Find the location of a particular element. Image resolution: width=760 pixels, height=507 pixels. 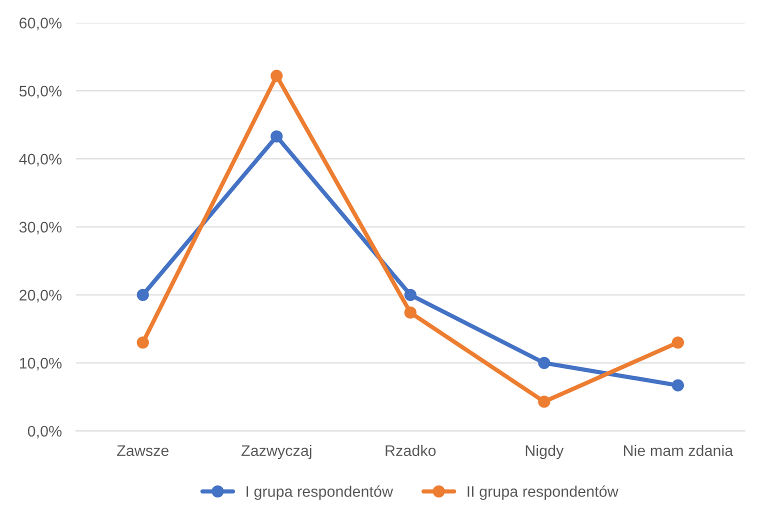

legend-label: II grupa respondentów is located at coordinates (543, 493).